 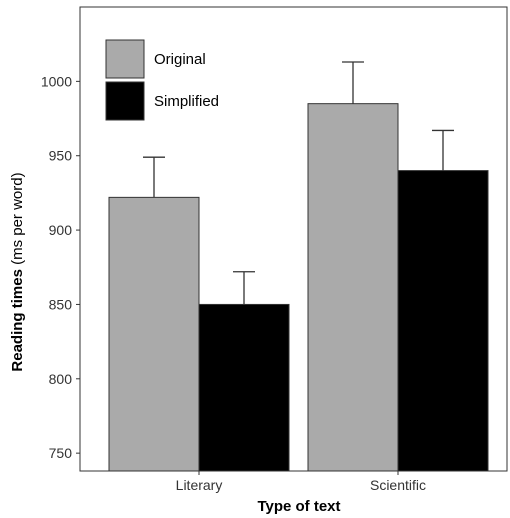 What do you see at coordinates (125, 59) in the screenshot?
I see `legend-swatch-original` at bounding box center [125, 59].